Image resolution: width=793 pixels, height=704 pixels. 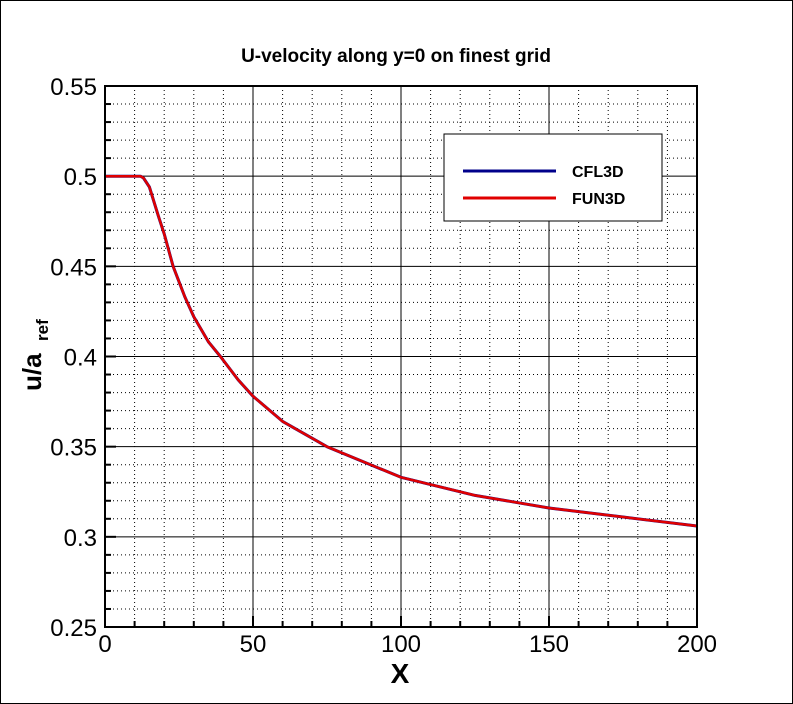 What do you see at coordinates (697, 644) in the screenshot?
I see `x-tick-label: 200` at bounding box center [697, 644].